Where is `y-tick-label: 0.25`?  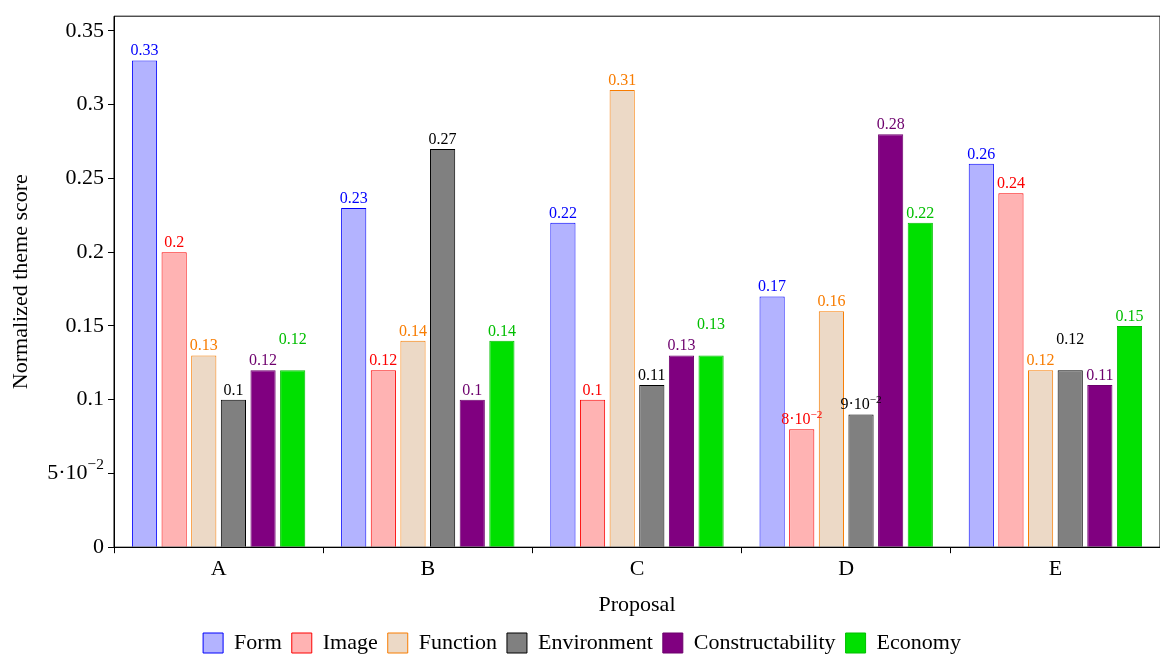
y-tick-label: 0.25 is located at coordinates (84, 177).